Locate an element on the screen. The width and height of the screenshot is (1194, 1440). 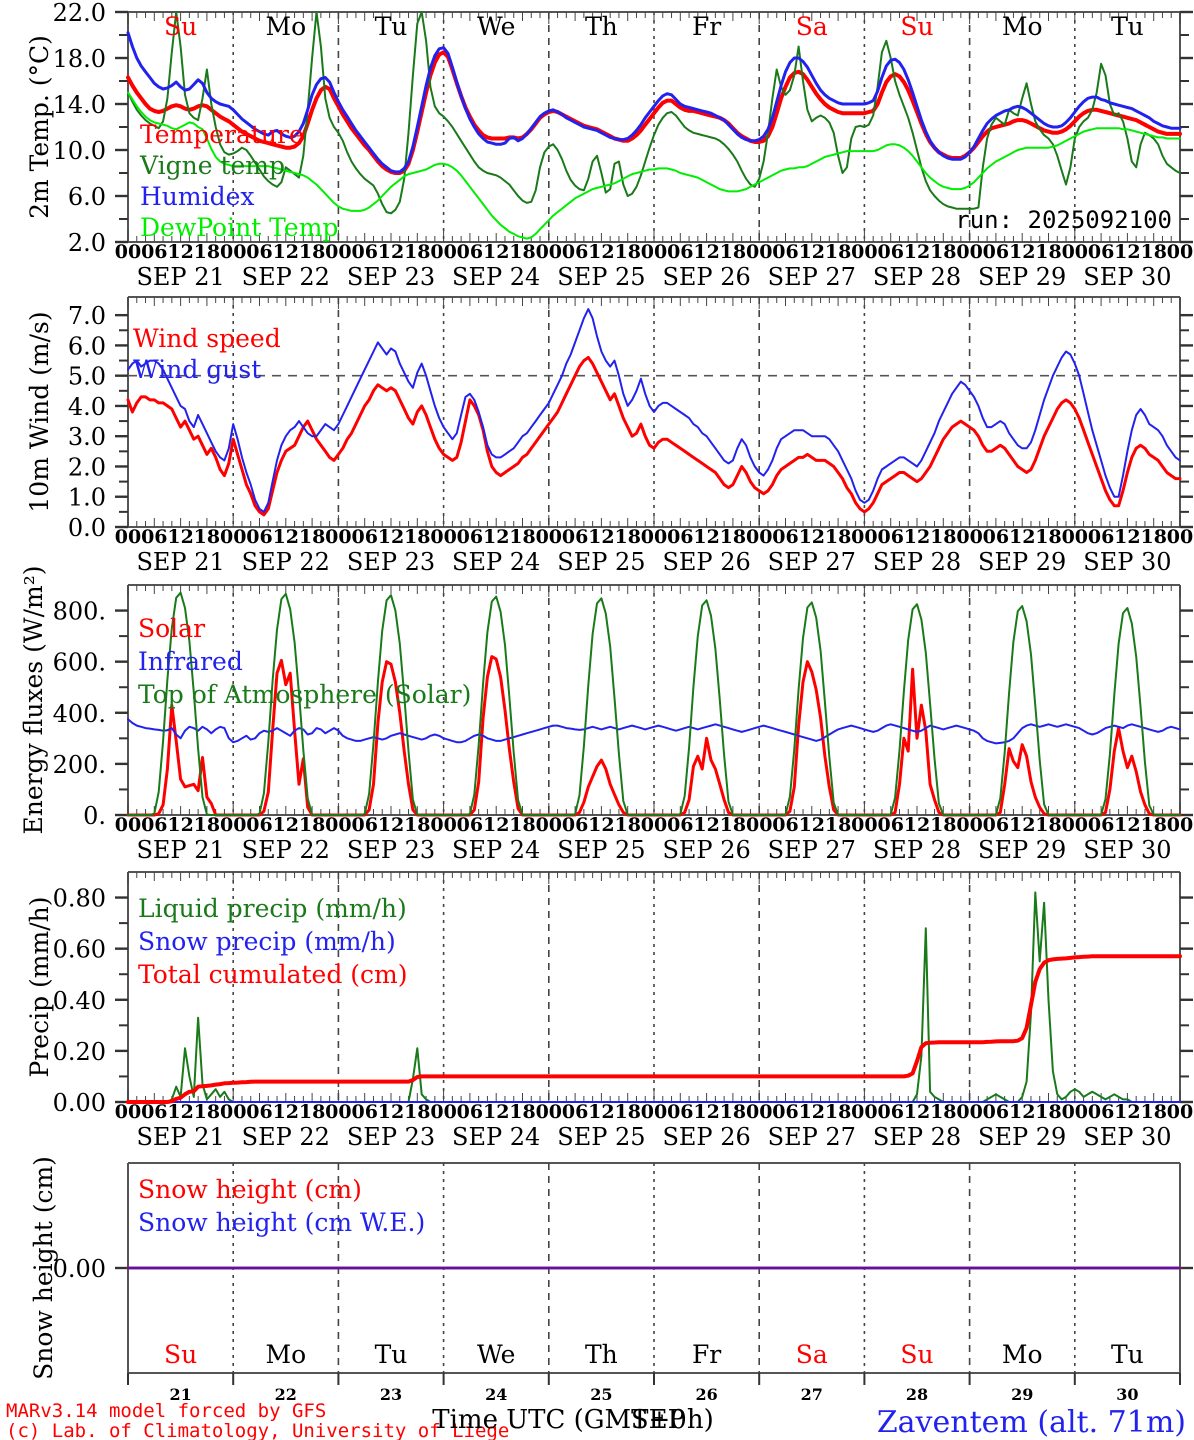
xhour-3-5-3: 18 is located at coordinates (733, 1112).